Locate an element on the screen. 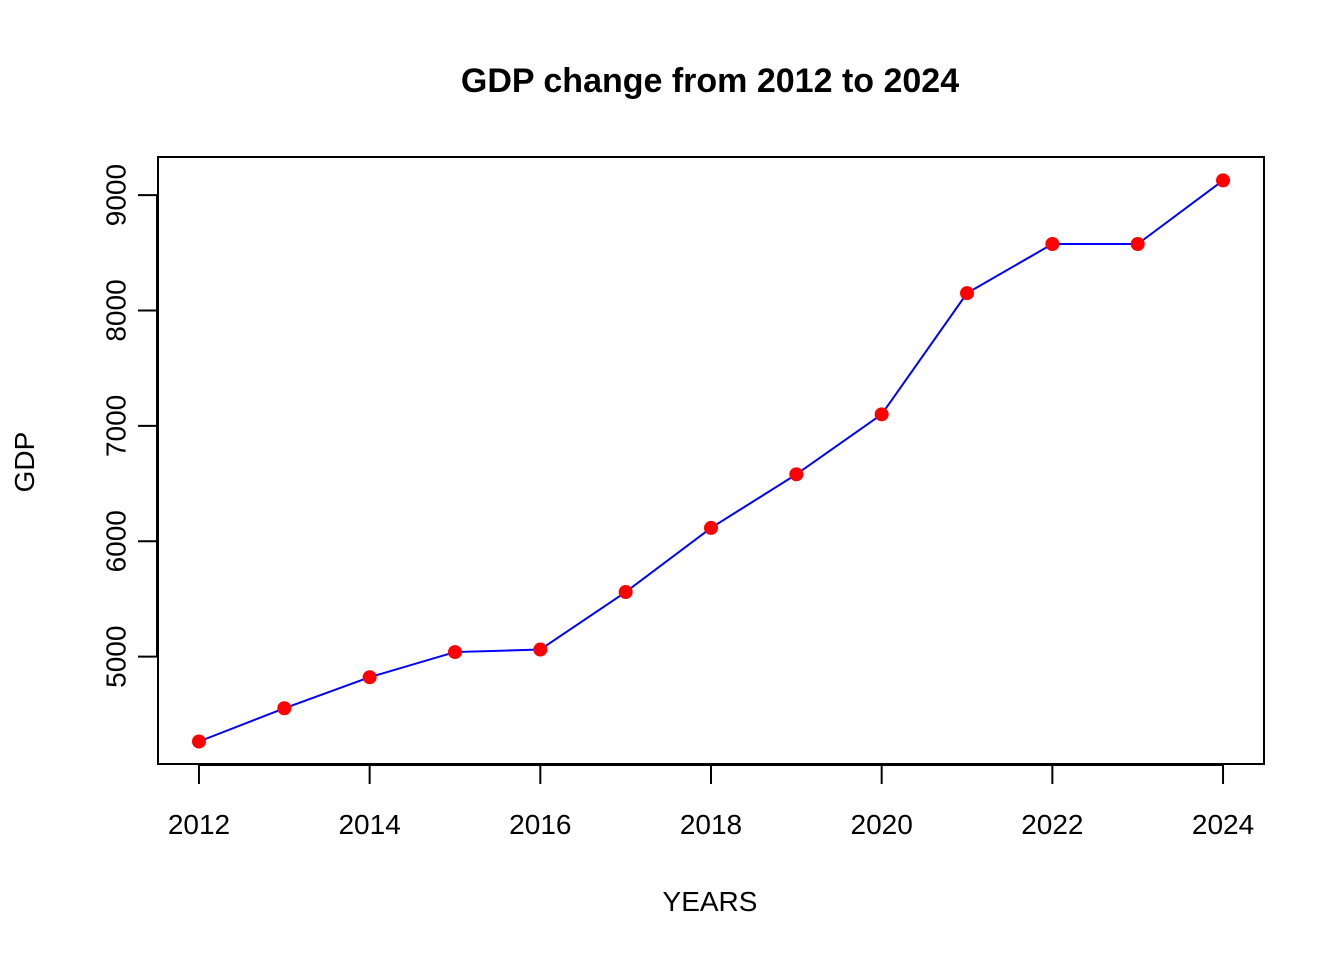 This screenshot has width=1344, height=960. x-tick-label: 2018 is located at coordinates (711, 824).